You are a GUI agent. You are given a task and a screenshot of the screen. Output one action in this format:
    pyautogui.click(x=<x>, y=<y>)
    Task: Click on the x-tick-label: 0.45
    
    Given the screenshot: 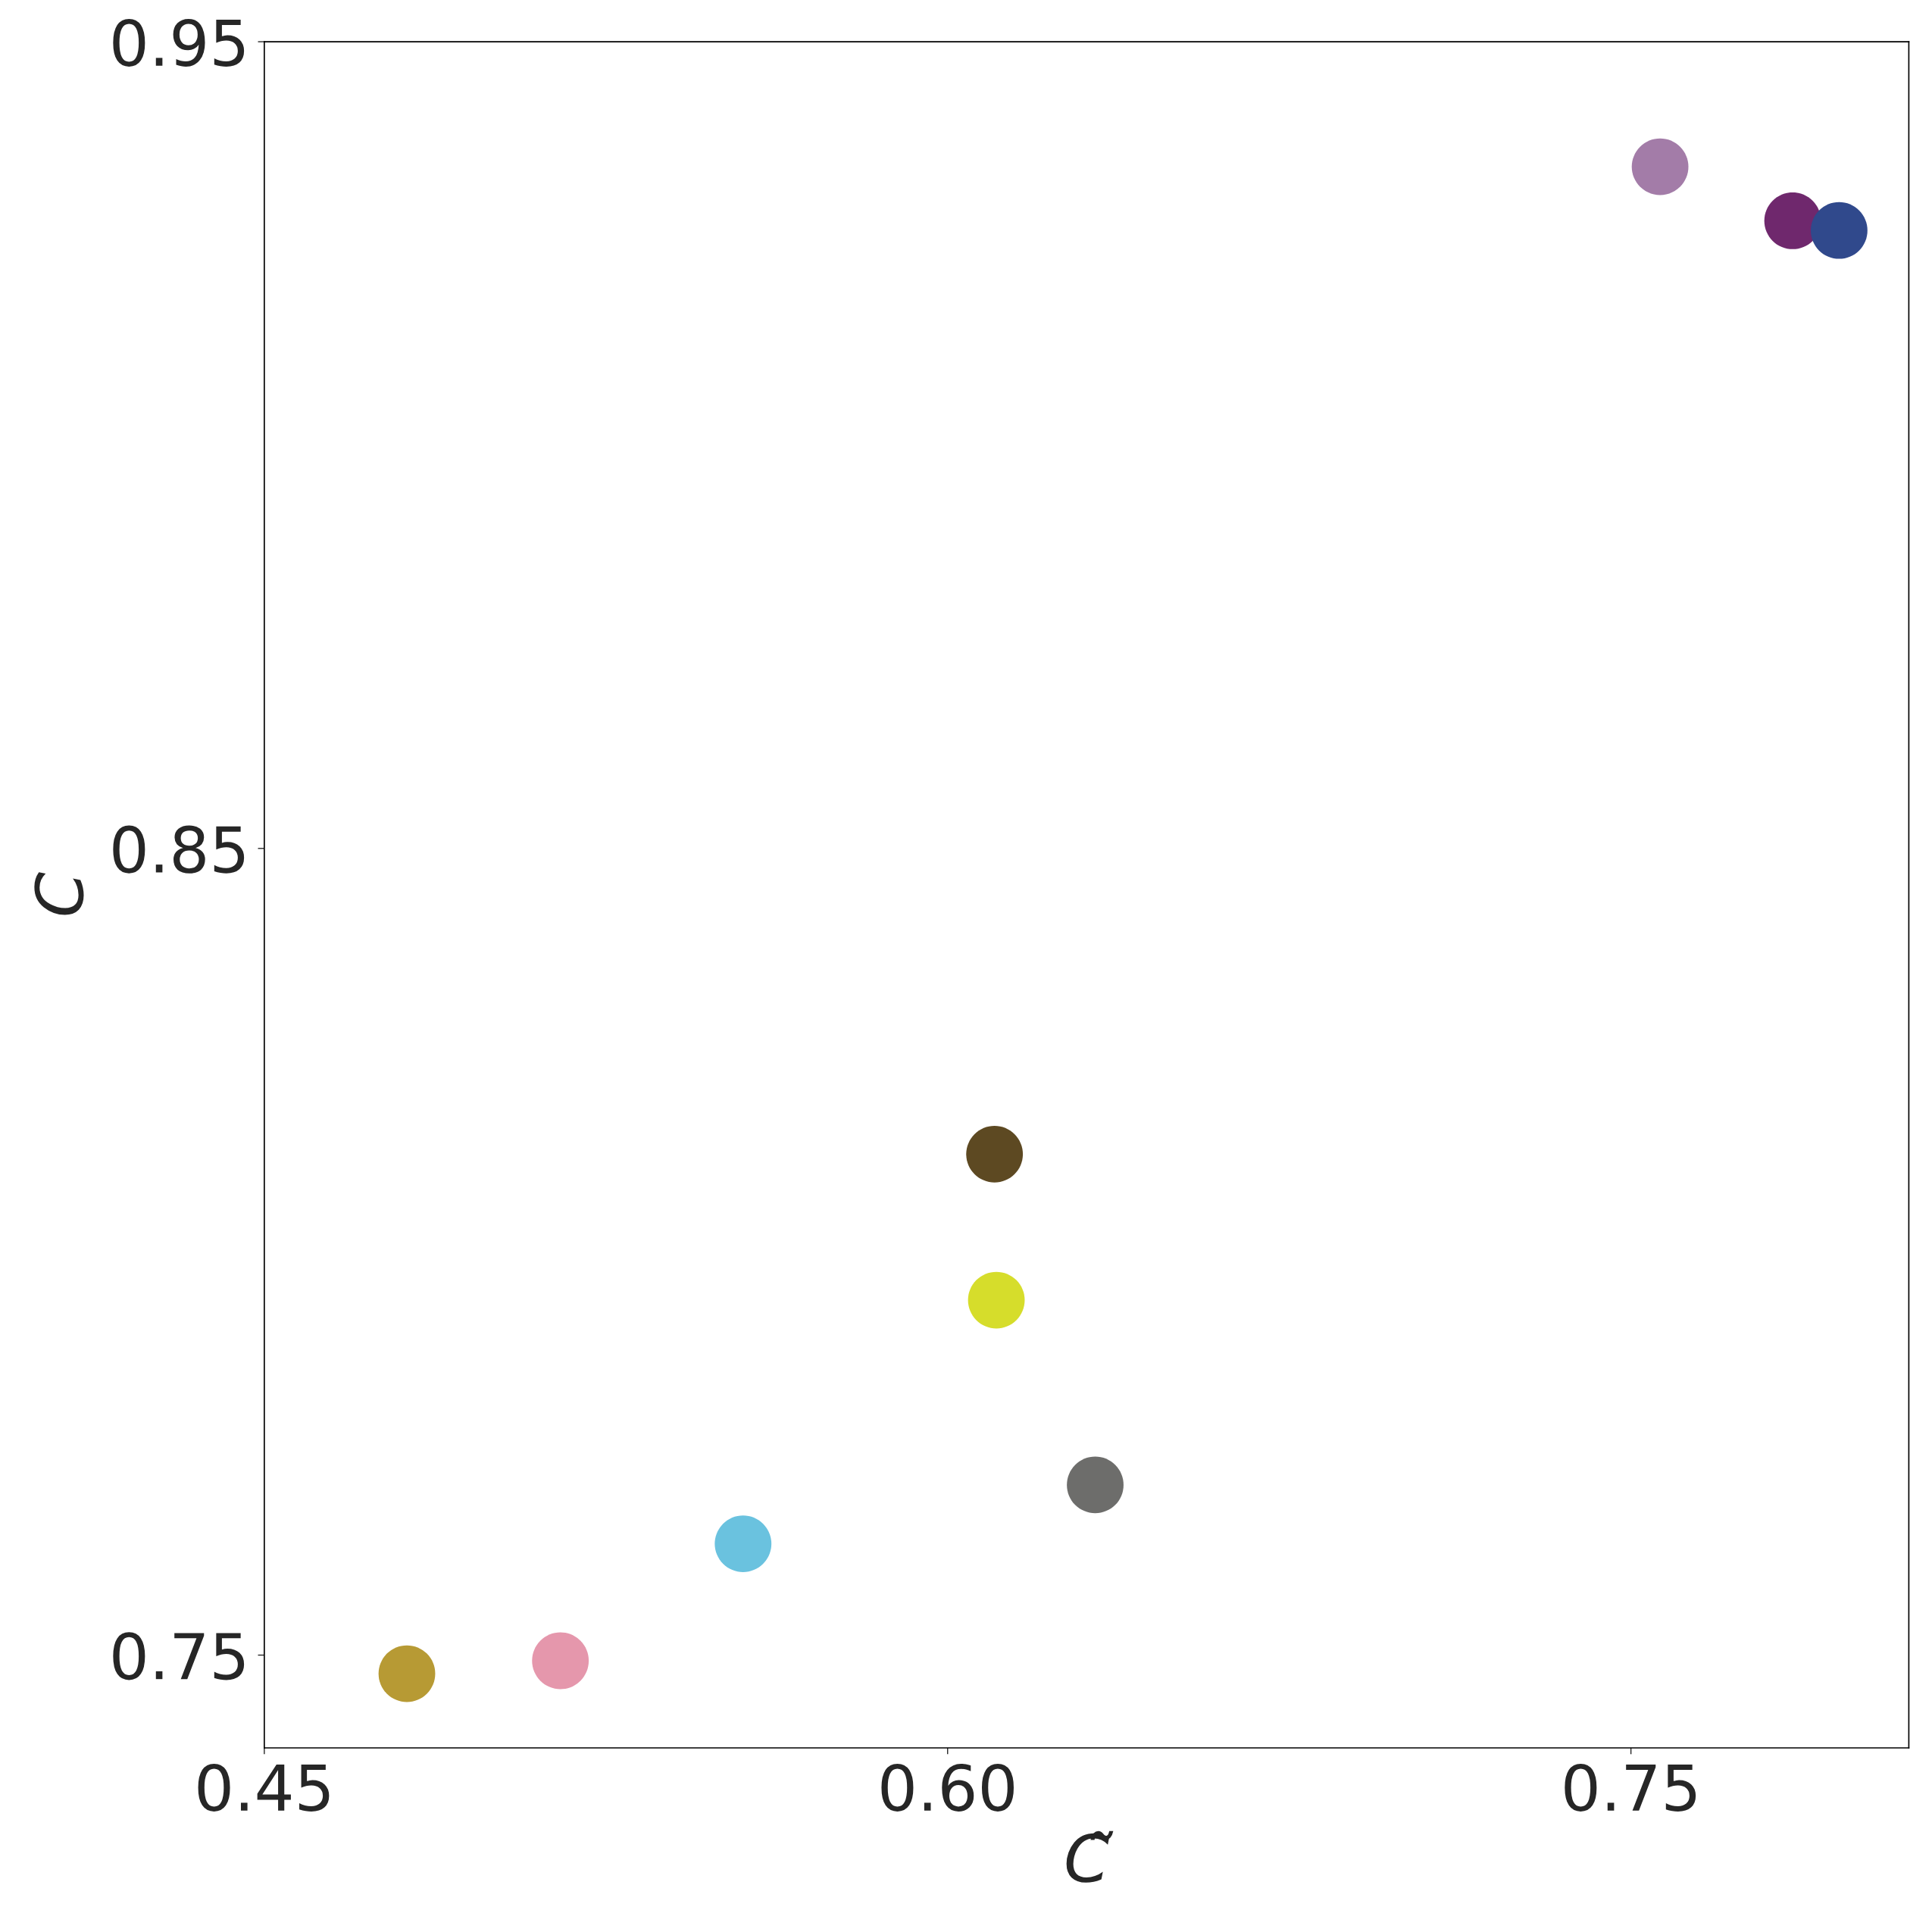 What is the action you would take?
    pyautogui.click(x=264, y=1787)
    